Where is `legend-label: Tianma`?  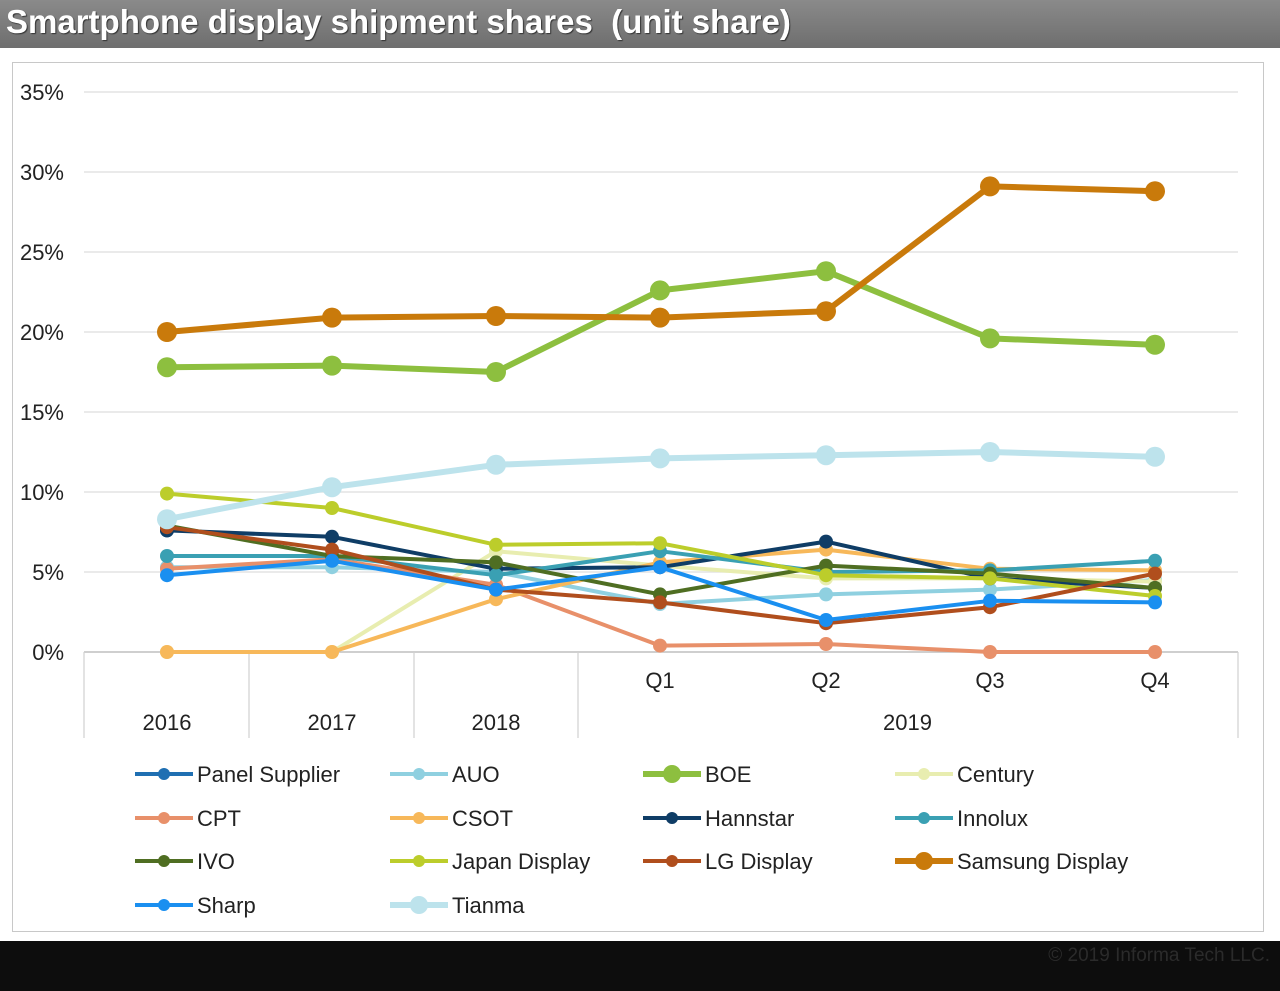 legend-label: Tianma is located at coordinates (488, 905).